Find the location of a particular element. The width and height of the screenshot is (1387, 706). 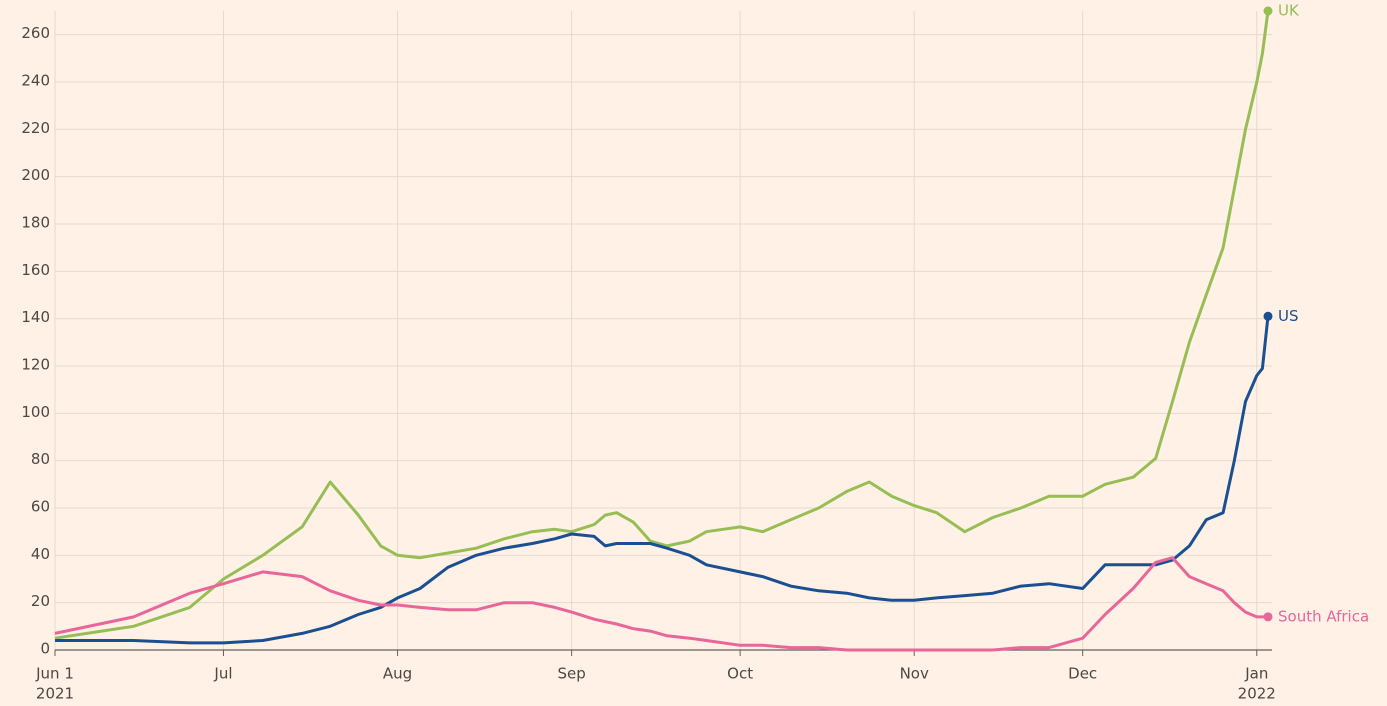

y-tick-label: 80 is located at coordinates (40, 459).